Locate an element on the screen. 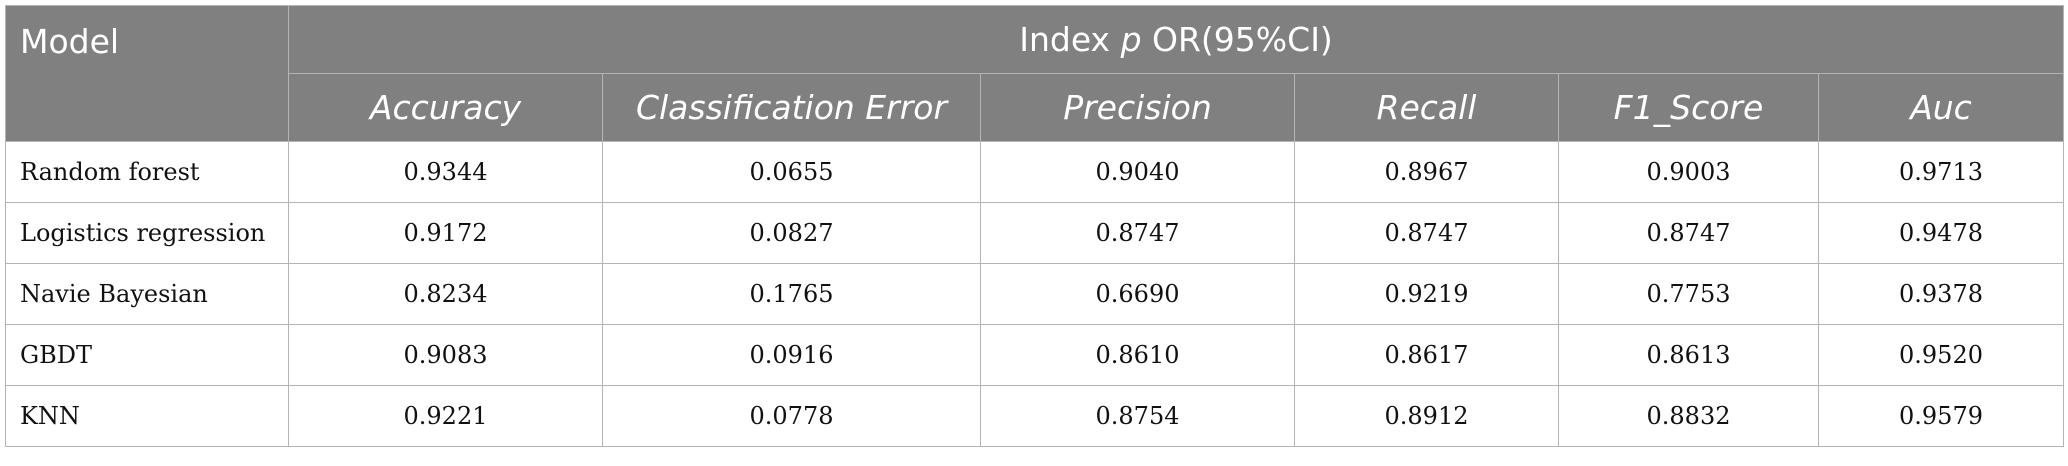  model-column-header: Model is located at coordinates (147, 73).